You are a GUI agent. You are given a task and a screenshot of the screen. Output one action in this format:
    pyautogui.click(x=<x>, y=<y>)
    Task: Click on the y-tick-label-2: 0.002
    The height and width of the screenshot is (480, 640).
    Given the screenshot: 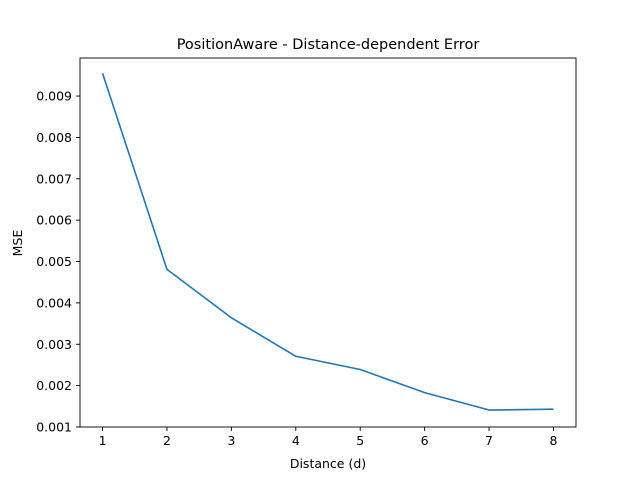 What is the action you would take?
    pyautogui.click(x=54, y=385)
    